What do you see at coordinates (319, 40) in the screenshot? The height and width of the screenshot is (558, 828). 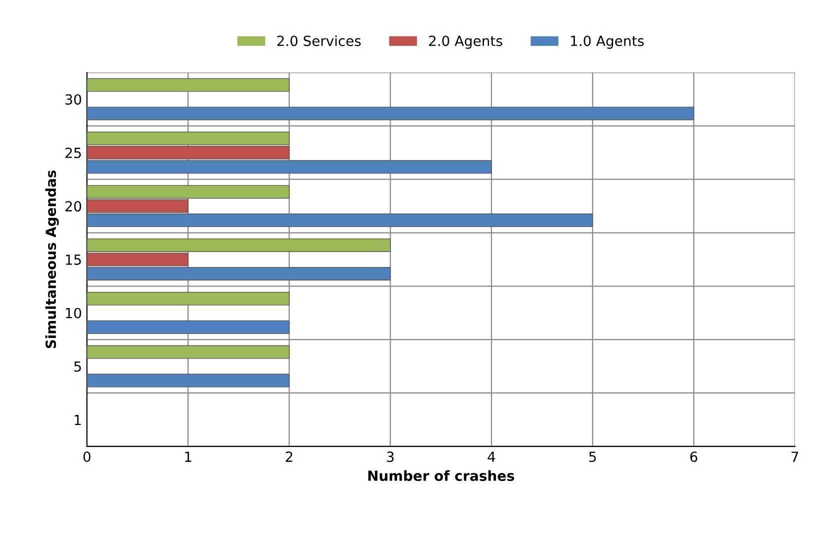 I see `legend-label: 2.0 Services` at bounding box center [319, 40].